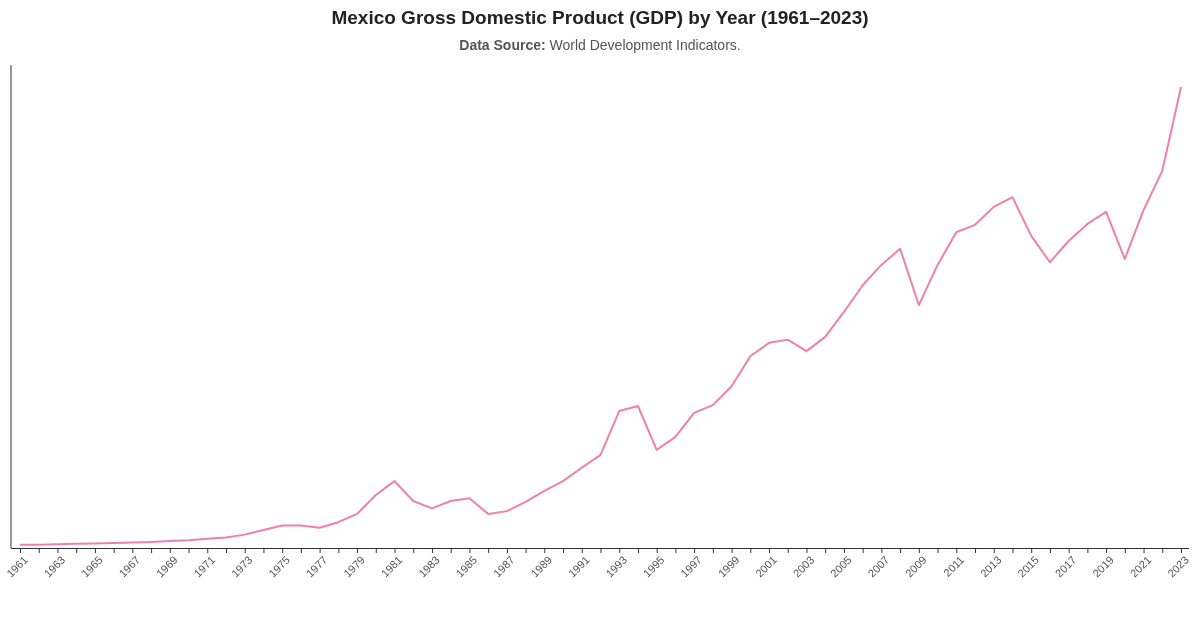 The width and height of the screenshot is (1200, 628). What do you see at coordinates (600, 17) in the screenshot?
I see `chart-title: Mexico Gross Domestic Product (GDP) by Year (1961–2023)` at bounding box center [600, 17].